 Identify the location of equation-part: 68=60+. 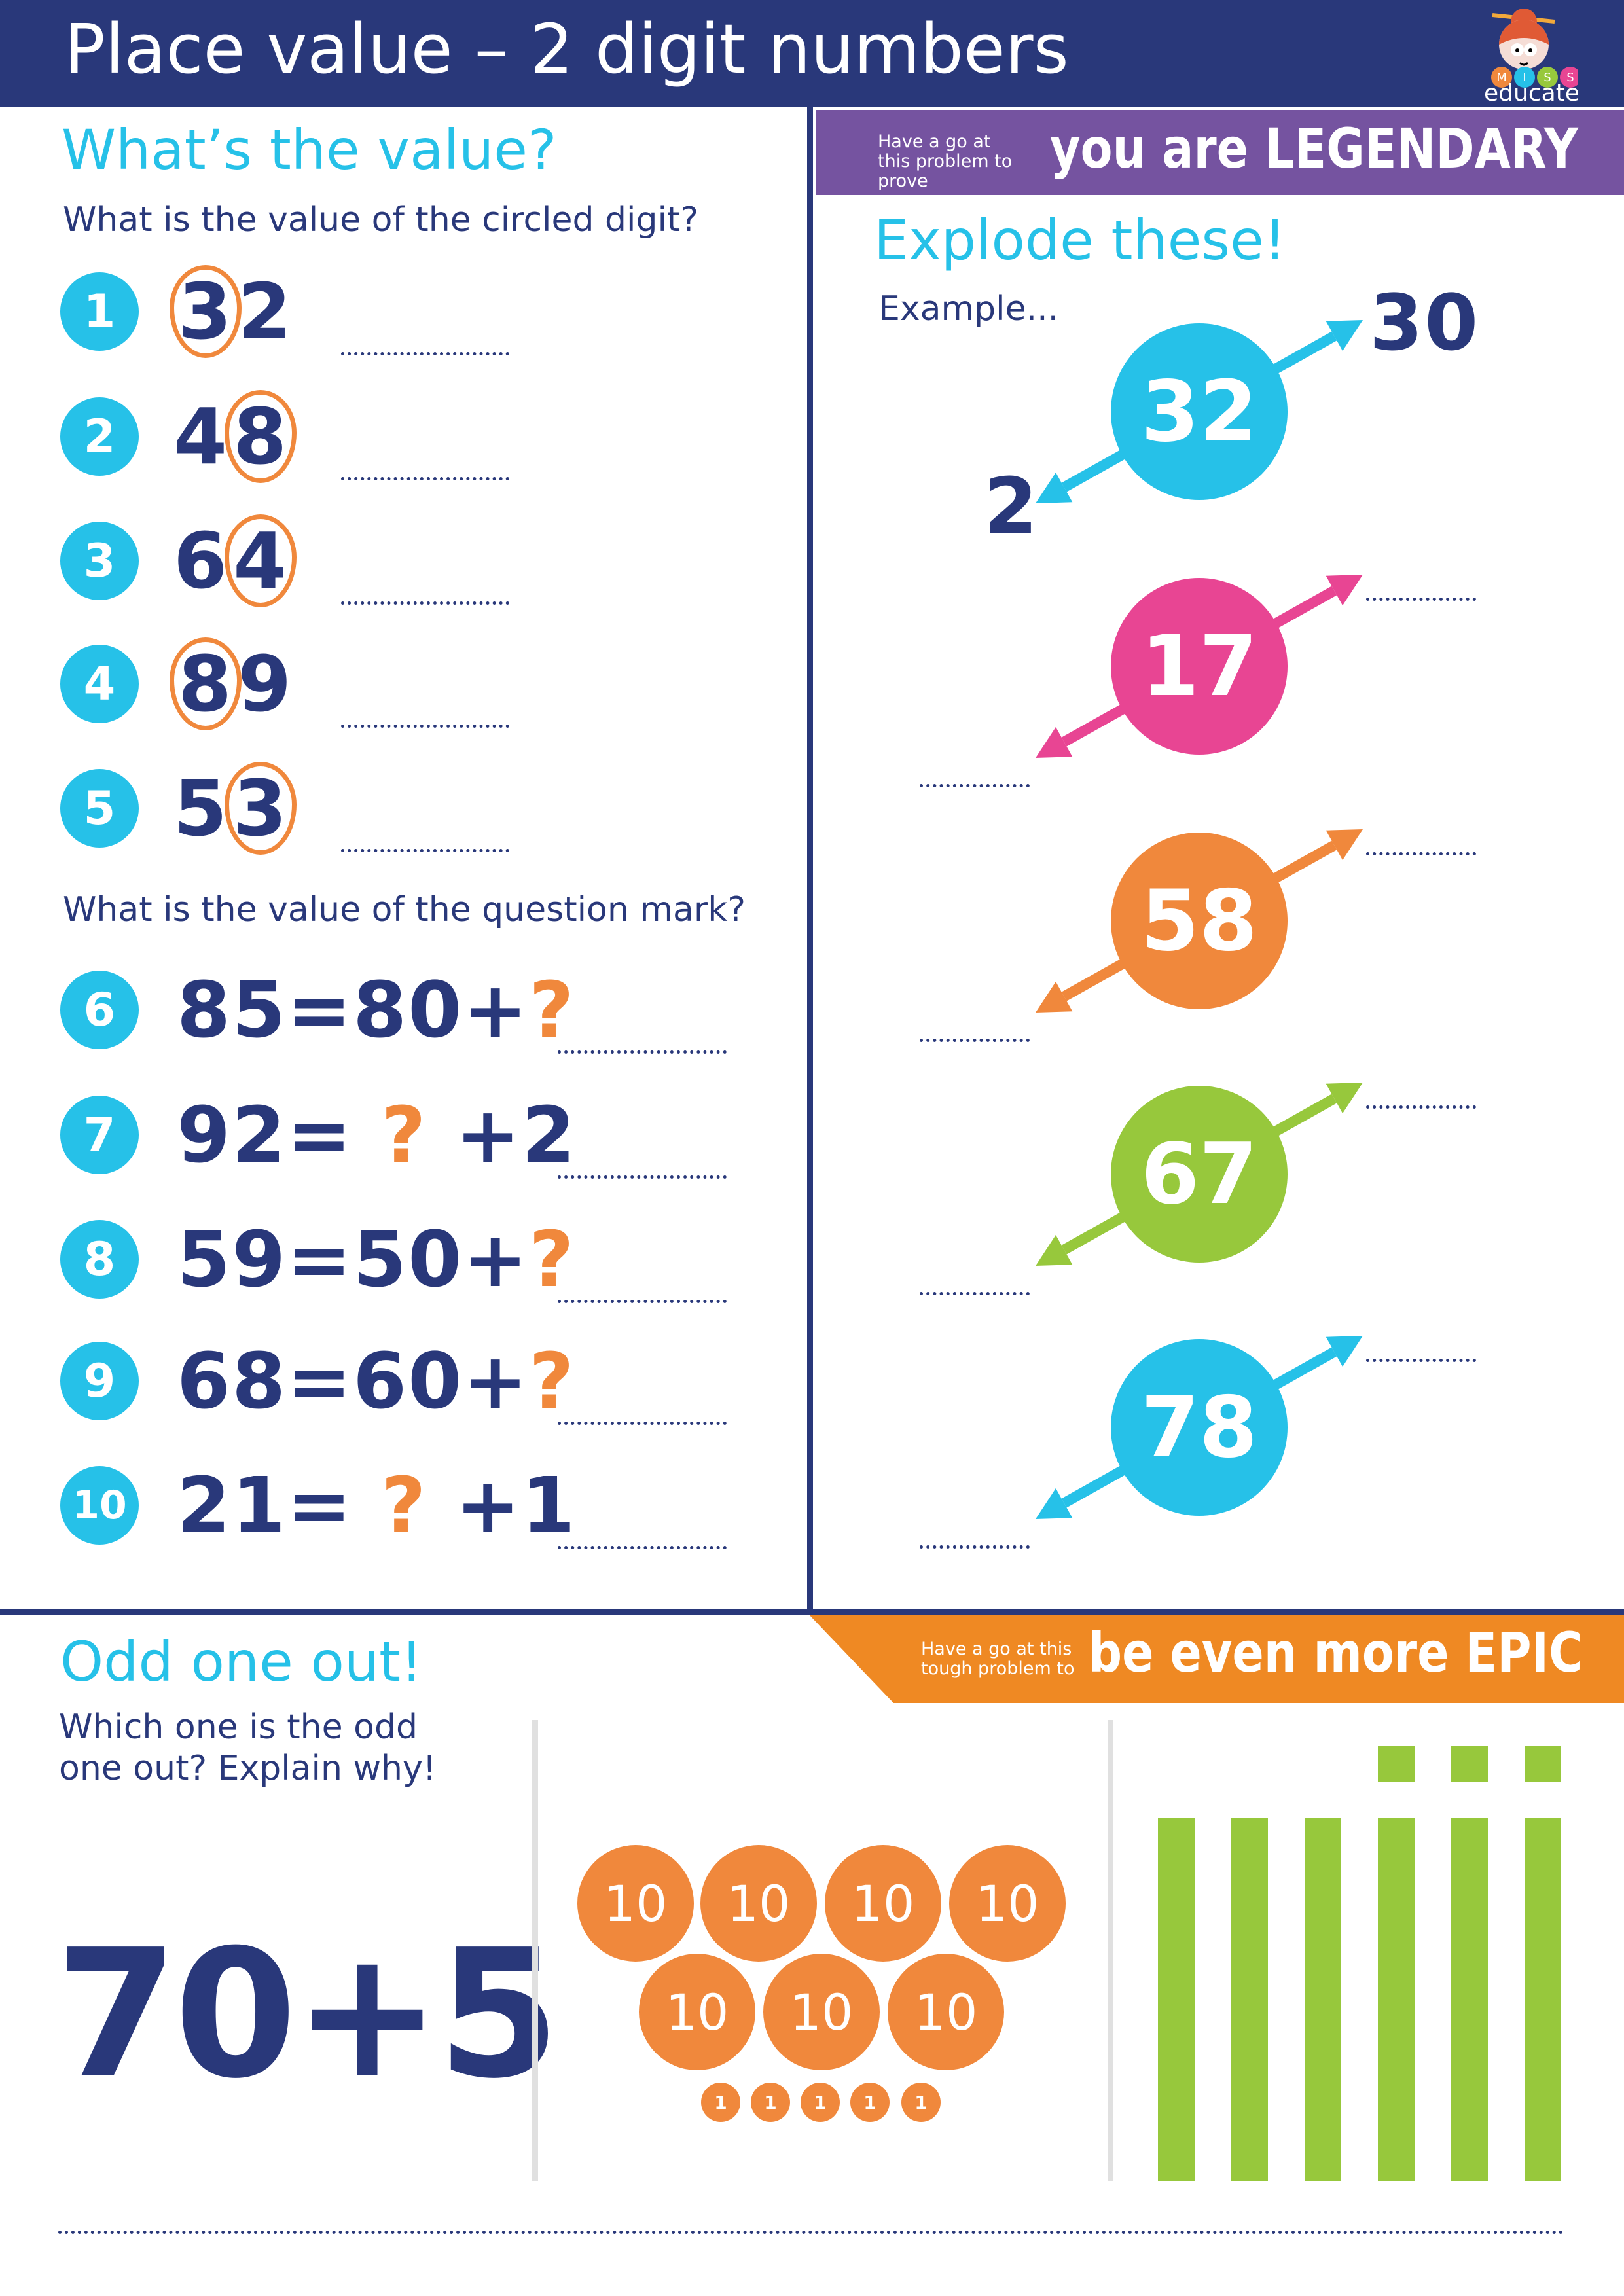
(353, 1381).